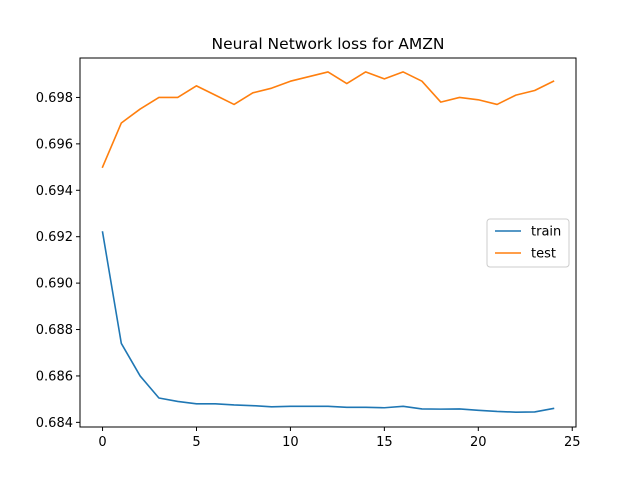  I want to click on y-tick-label: 0.684, so click(54, 423).